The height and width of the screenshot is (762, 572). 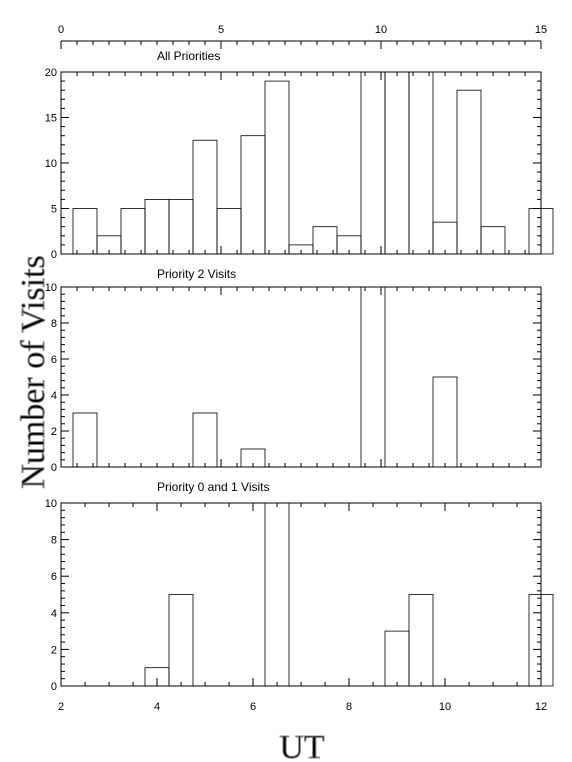 What do you see at coordinates (541, 707) in the screenshot?
I see `bottom-x-tick-label: 12` at bounding box center [541, 707].